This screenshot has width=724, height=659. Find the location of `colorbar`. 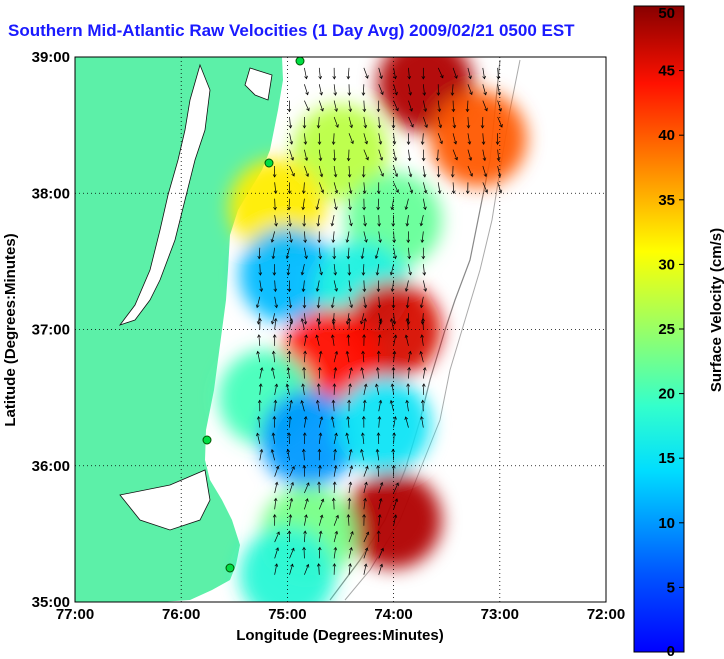

colorbar is located at coordinates (659, 329).